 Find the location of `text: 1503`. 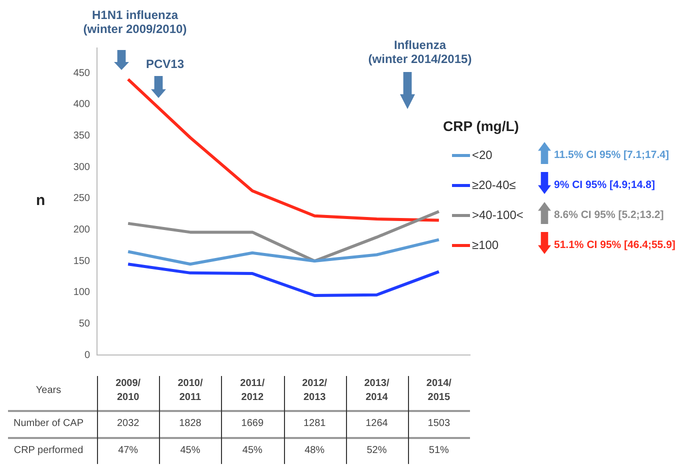

text: 1503 is located at coordinates (439, 423).